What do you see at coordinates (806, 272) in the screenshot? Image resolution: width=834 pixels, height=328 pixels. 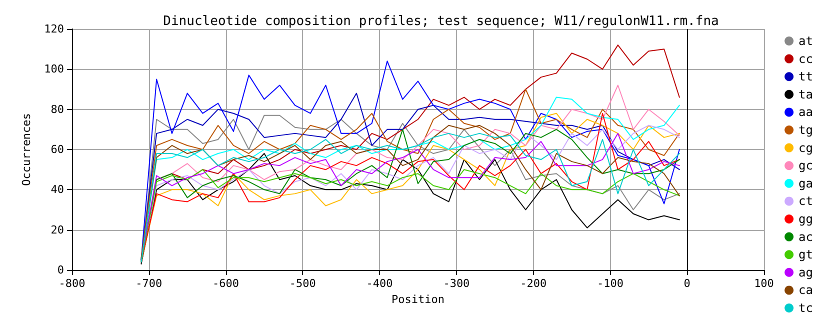 I see `legend-label: ag` at bounding box center [806, 272].